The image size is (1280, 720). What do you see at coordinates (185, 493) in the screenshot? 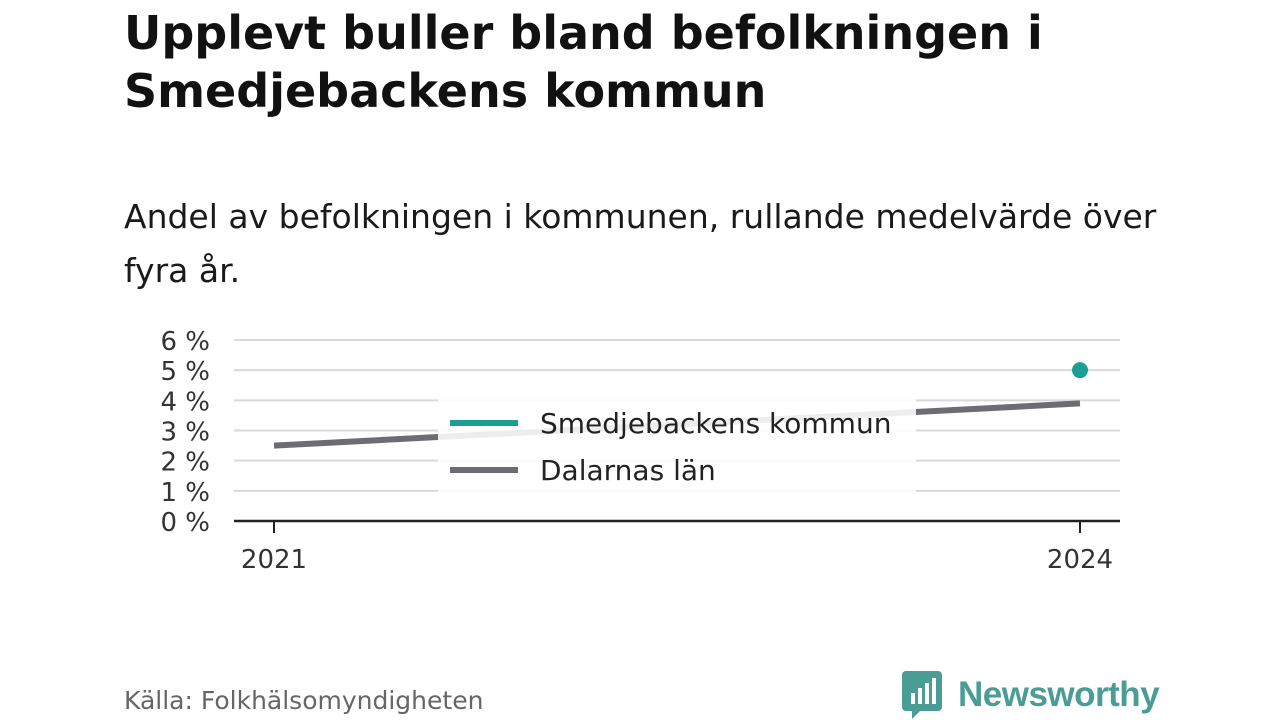
I see `y-tick-label: 1 %` at bounding box center [185, 493].